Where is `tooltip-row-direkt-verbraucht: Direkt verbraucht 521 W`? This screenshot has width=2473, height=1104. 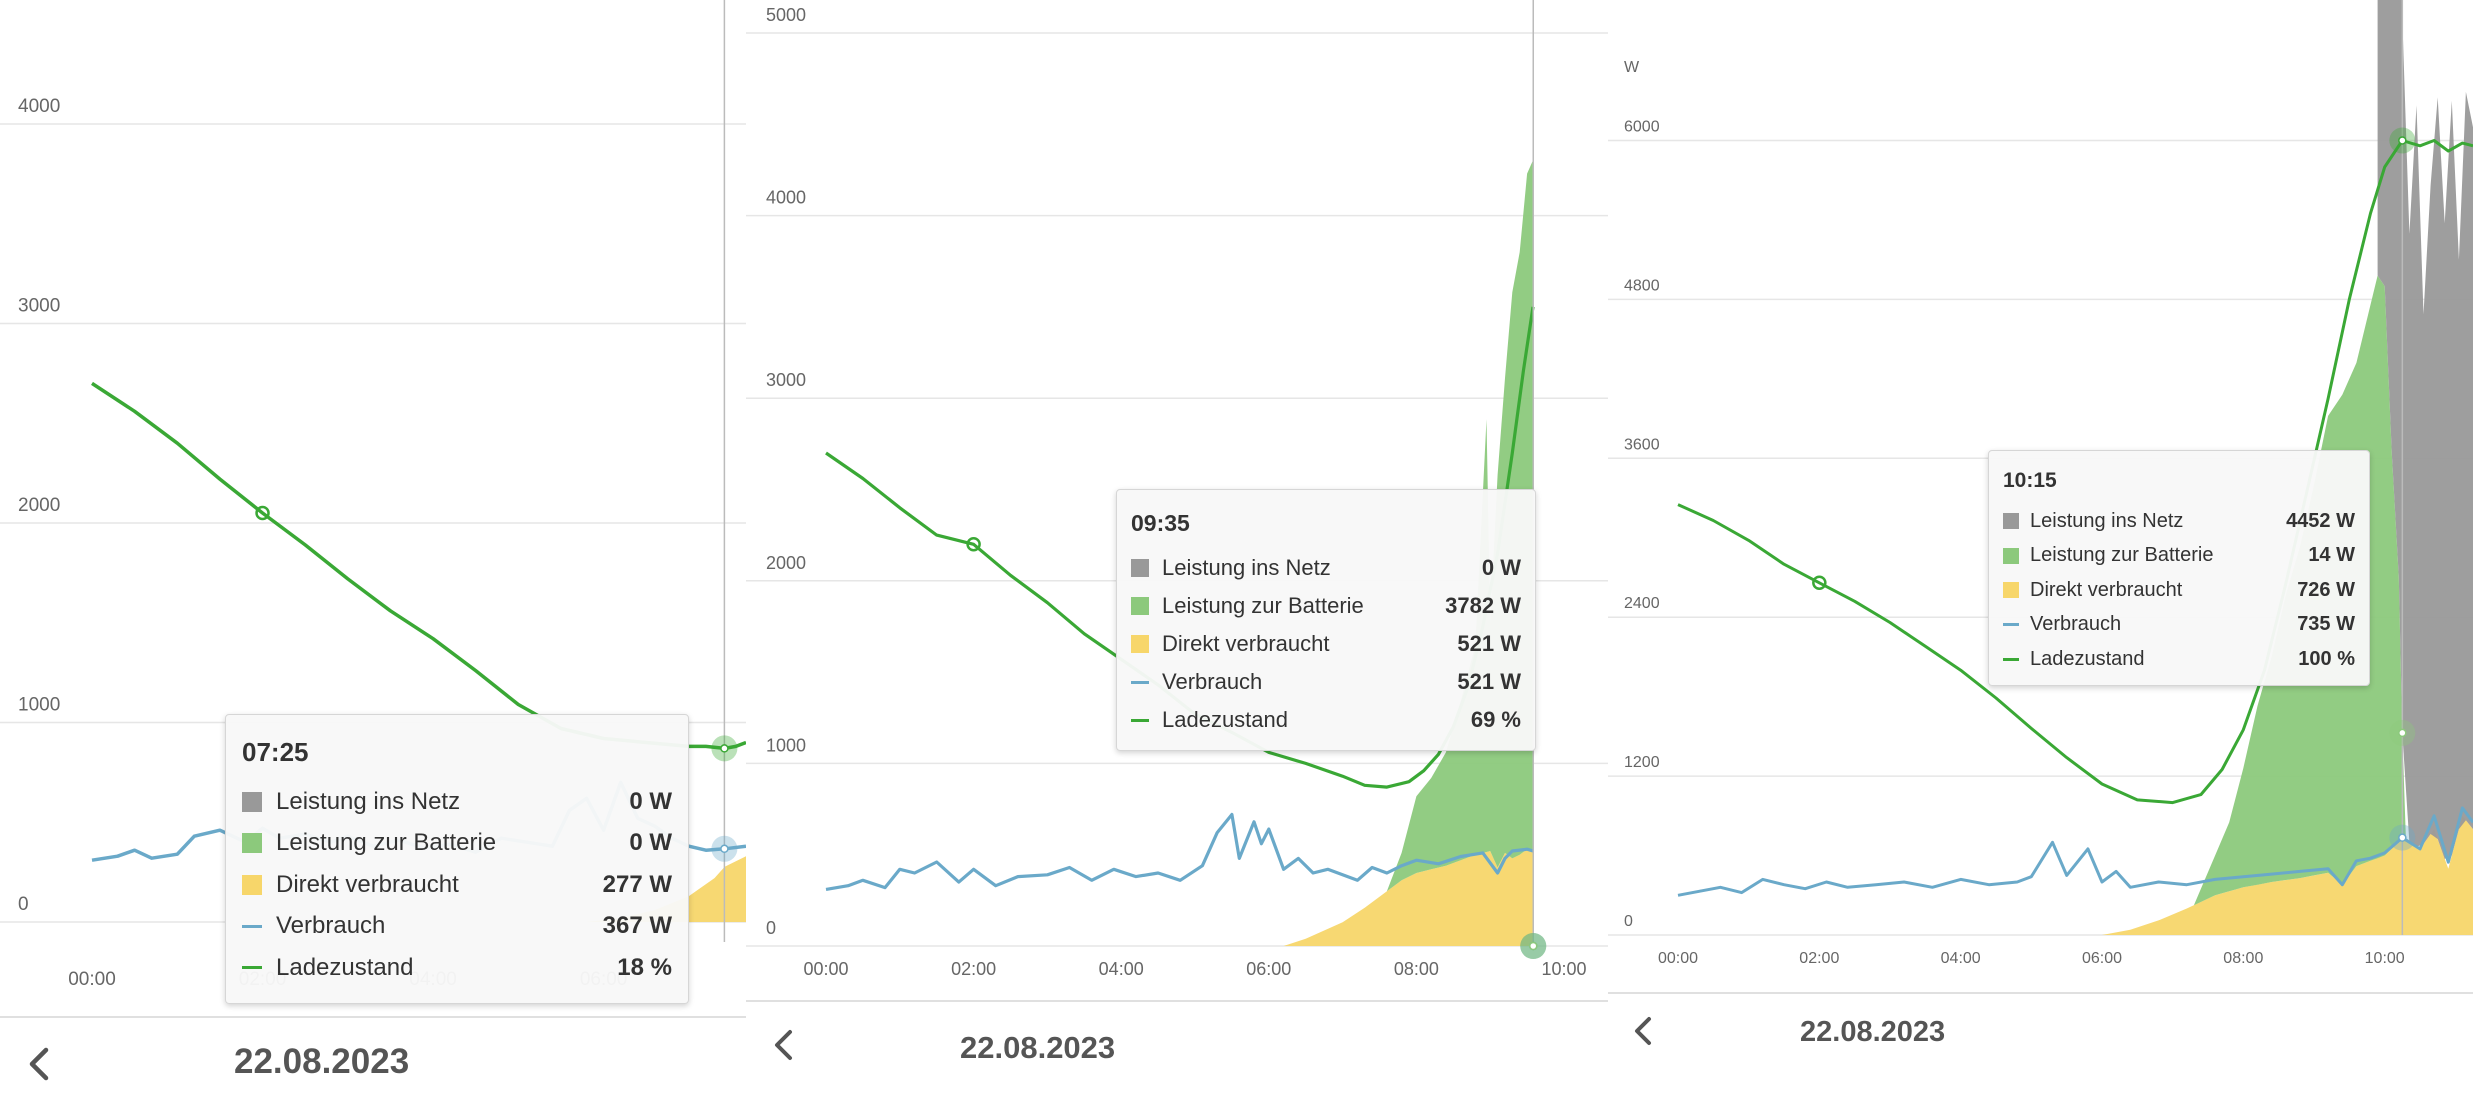 tooltip-row-direkt-verbraucht: Direkt verbraucht 521 W is located at coordinates (1326, 644).